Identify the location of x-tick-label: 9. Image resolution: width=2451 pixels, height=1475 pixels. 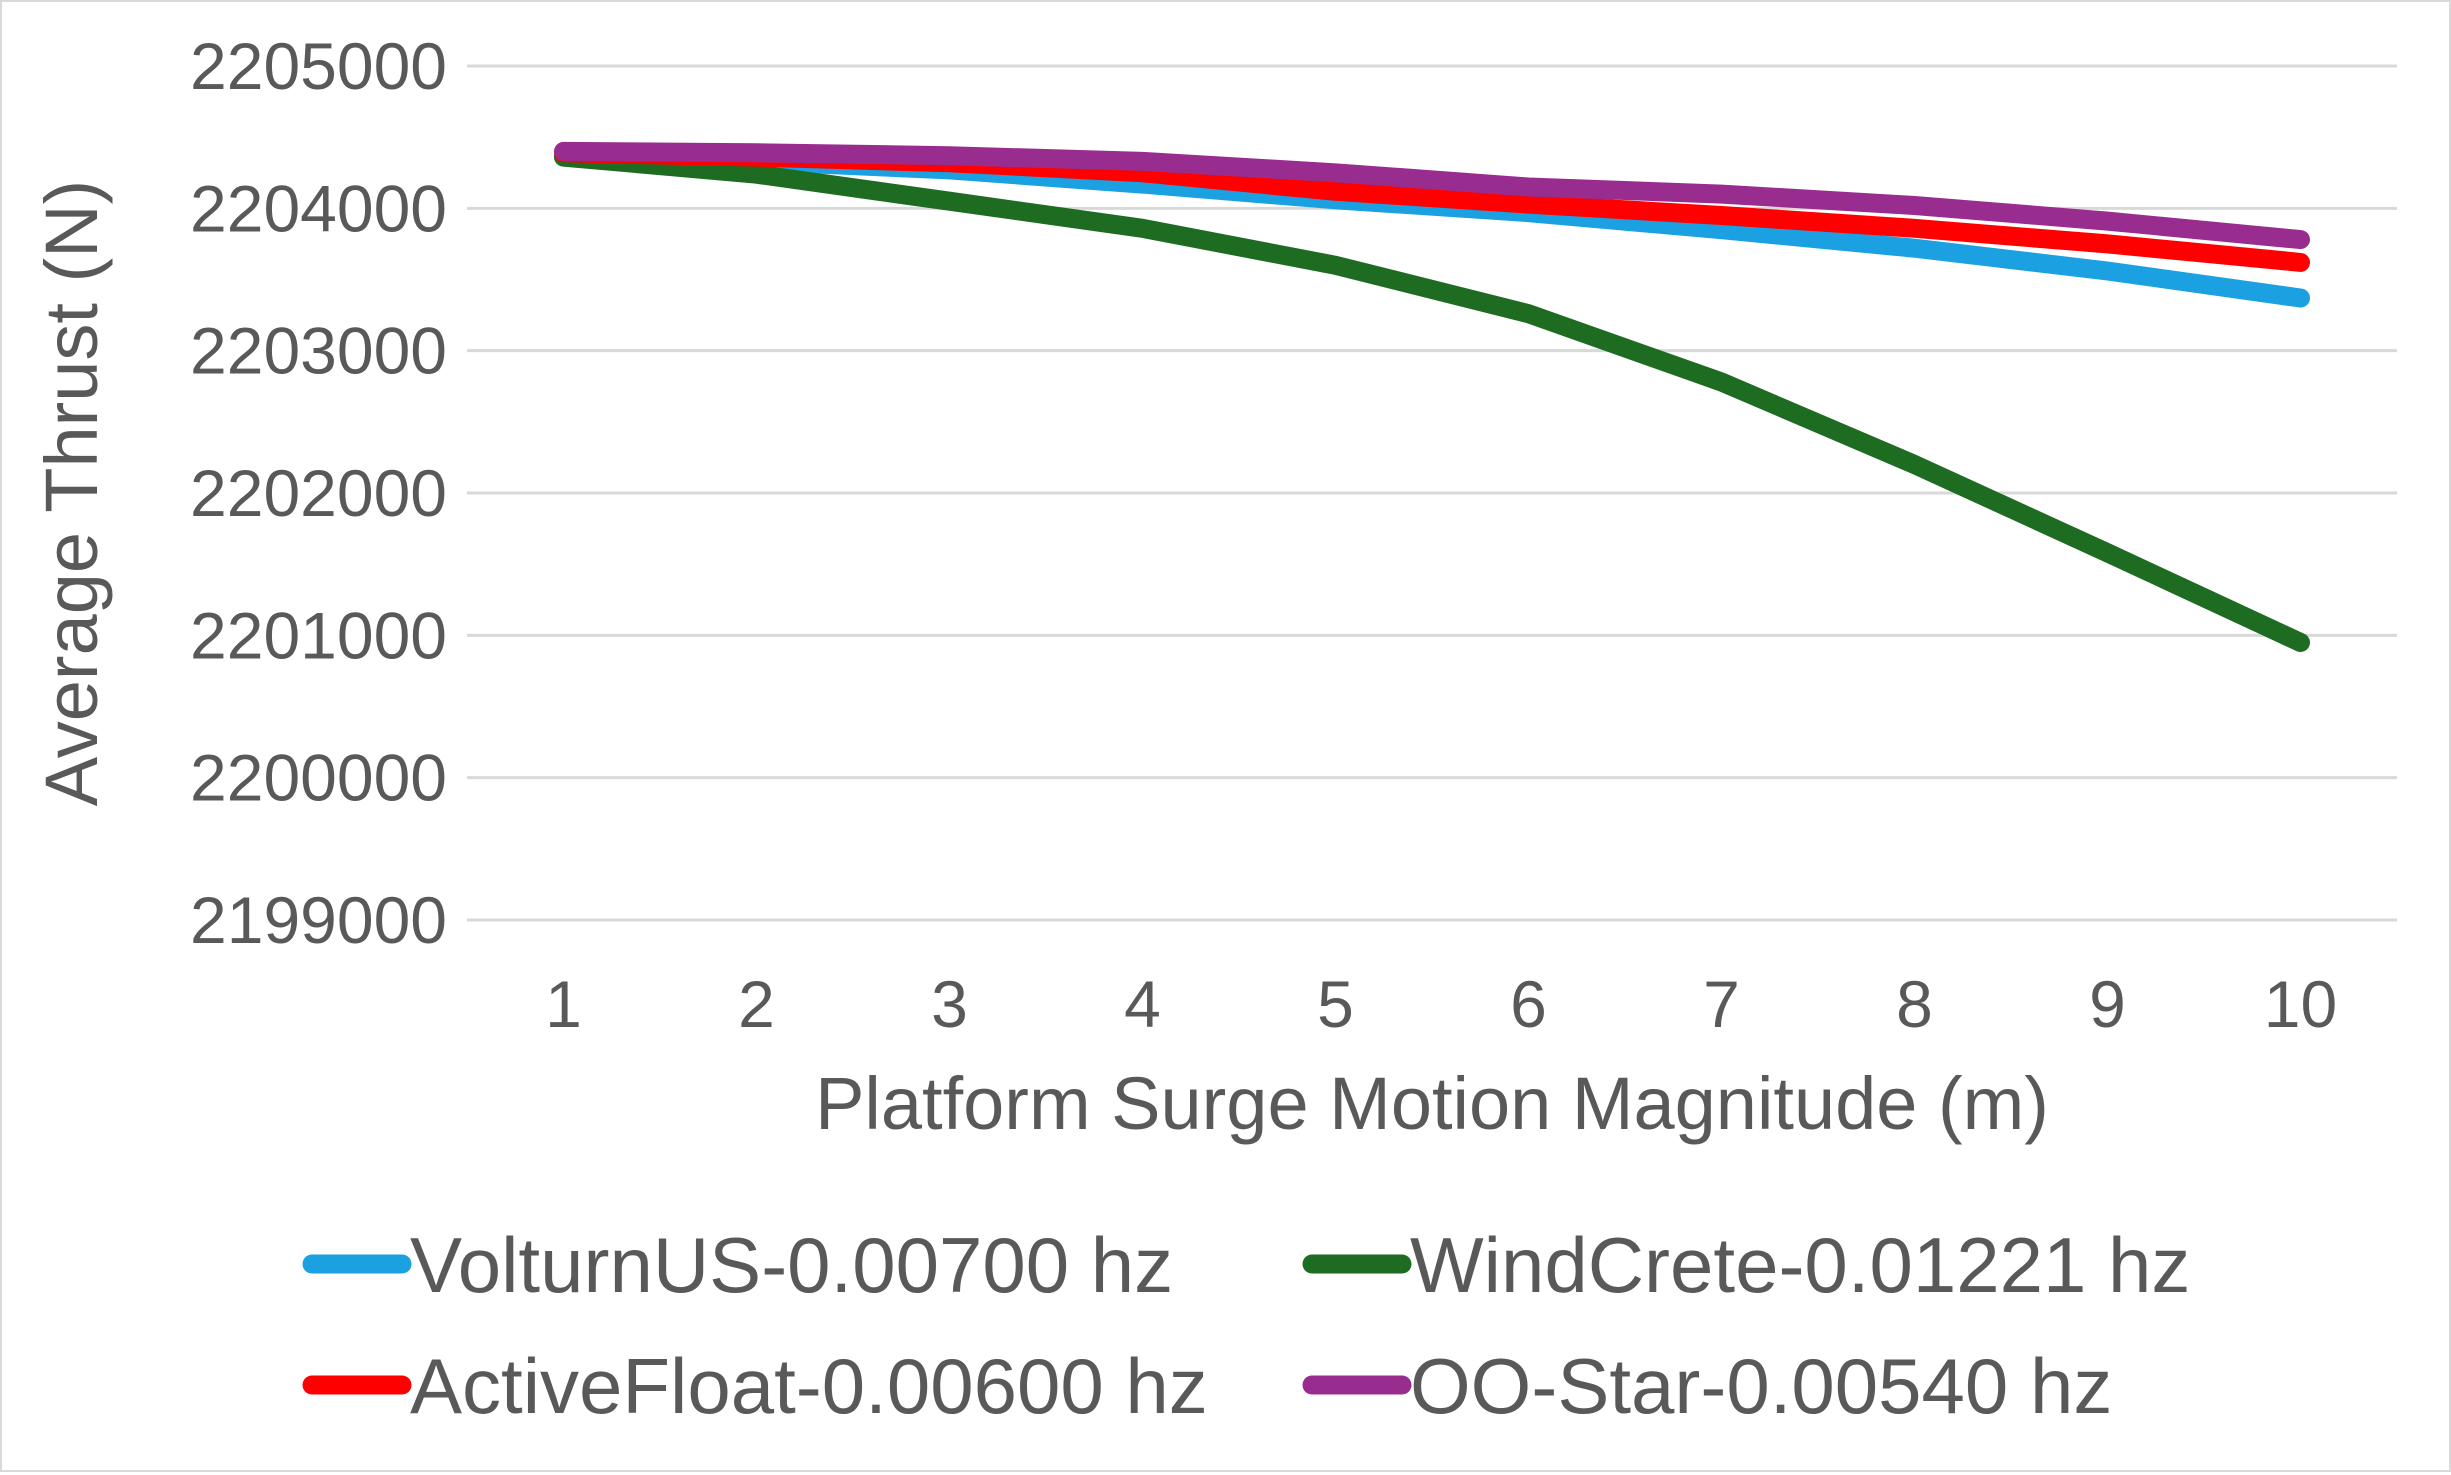
(2107, 1004).